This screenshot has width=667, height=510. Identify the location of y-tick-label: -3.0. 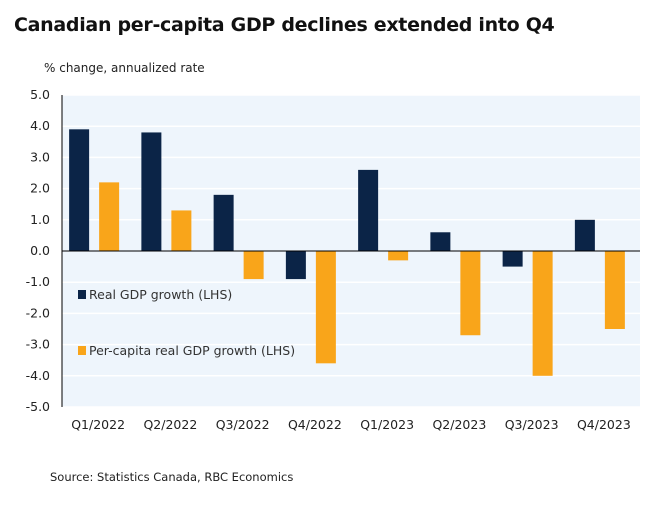
(38, 344).